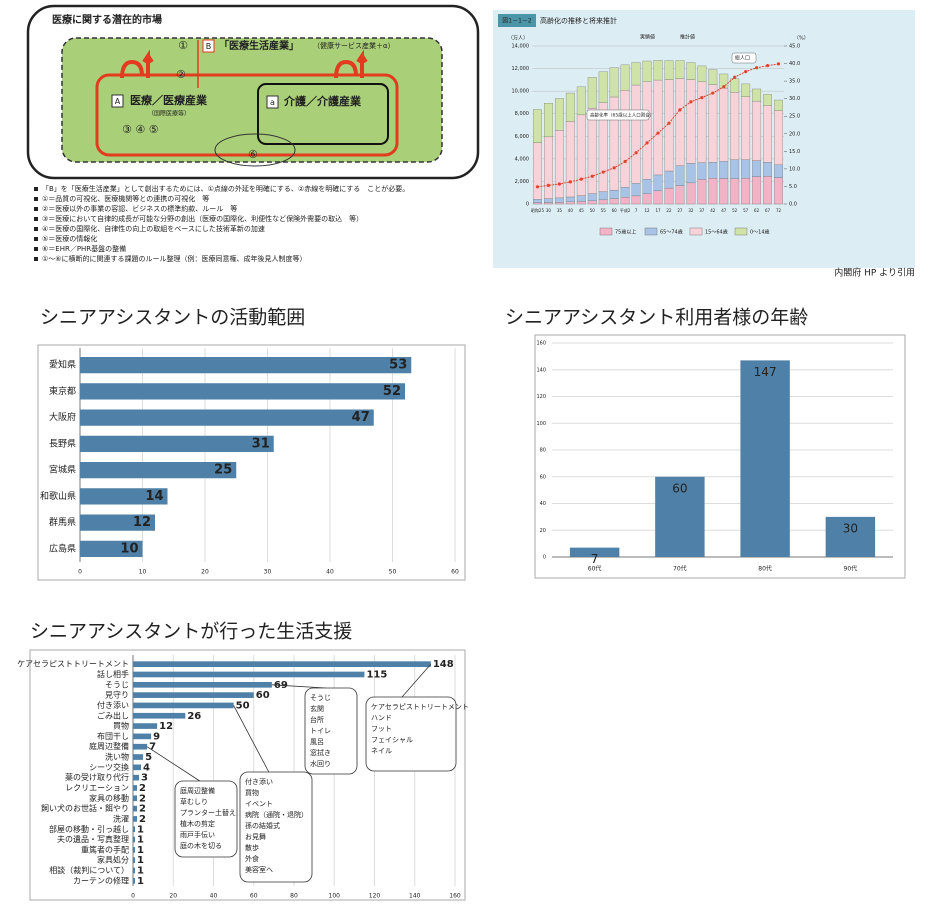 The height and width of the screenshot is (924, 940). I want to click on x-tick-label: 20, so click(205, 572).